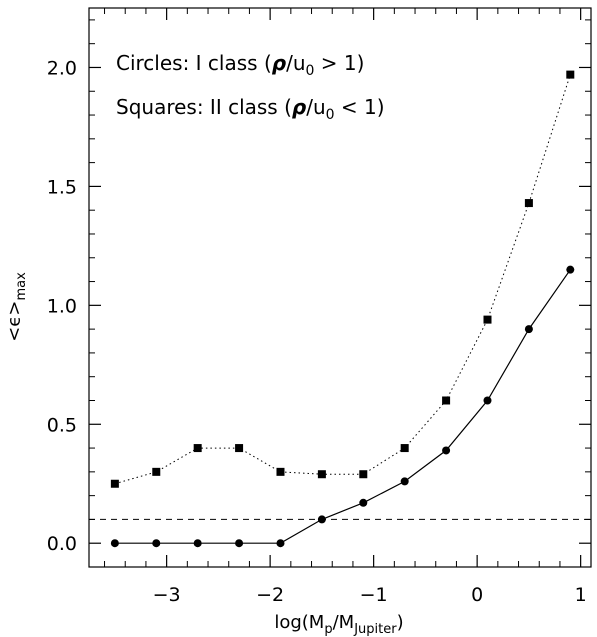 The width and height of the screenshot is (597, 637). What do you see at coordinates (167, 595) in the screenshot?
I see `x-tick-label: −3` at bounding box center [167, 595].